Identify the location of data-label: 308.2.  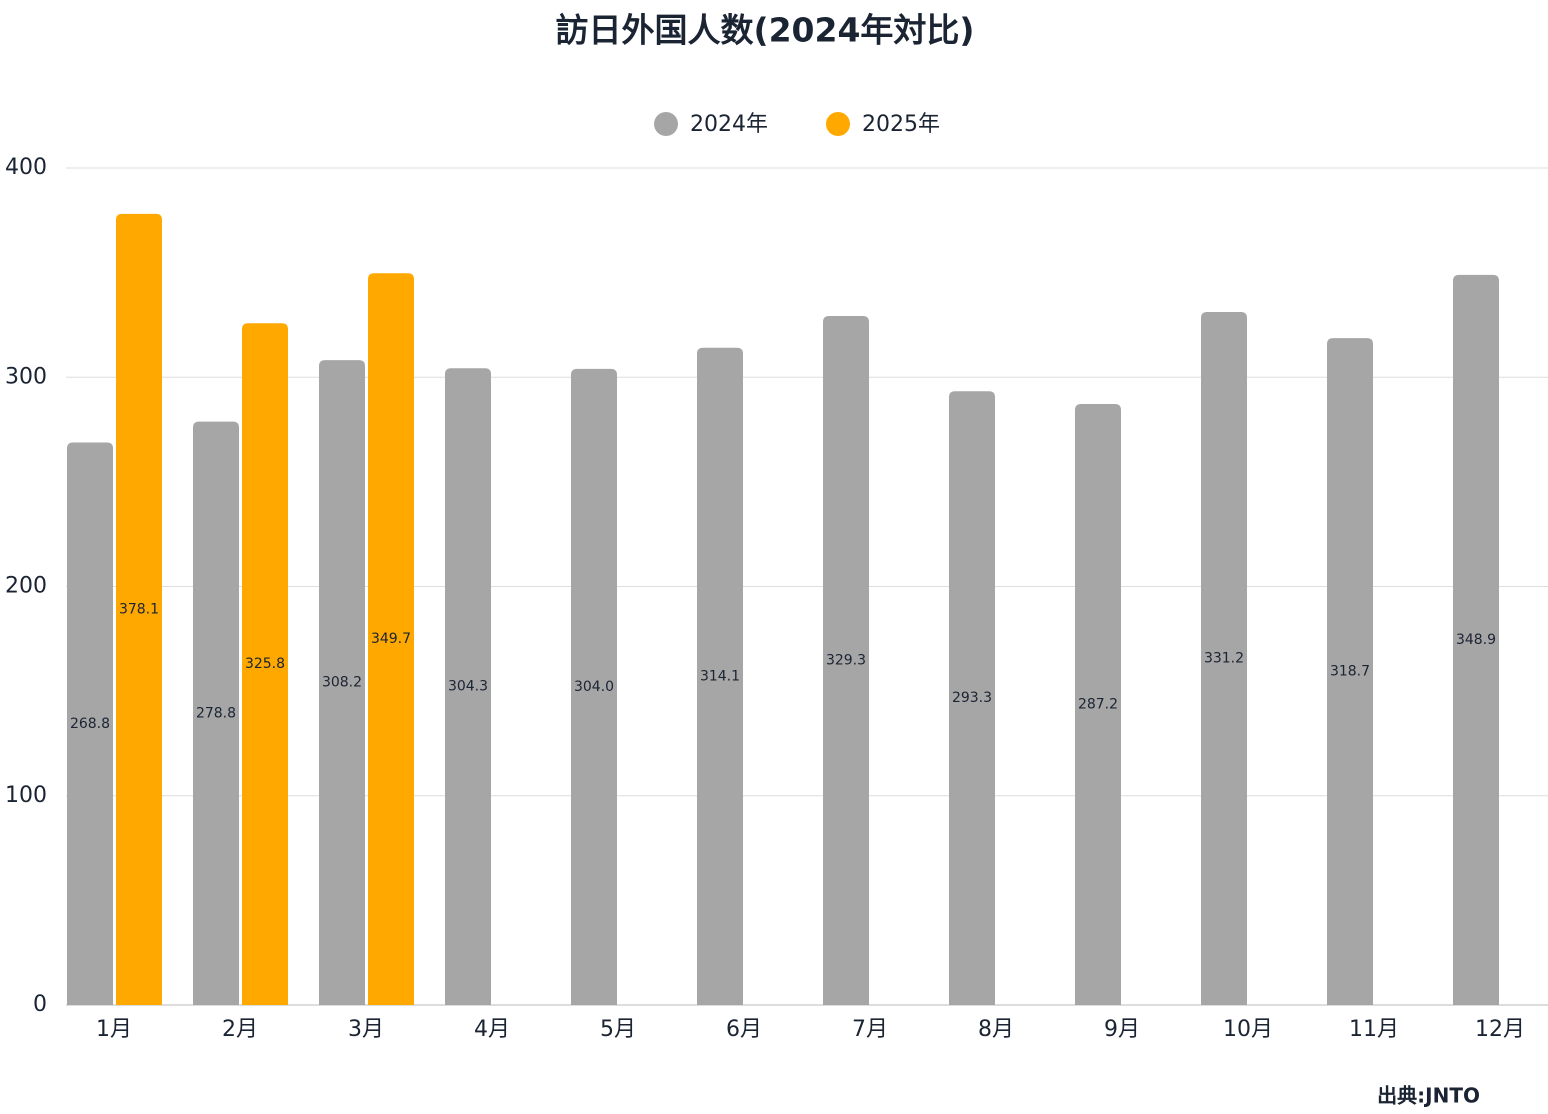
(342, 683).